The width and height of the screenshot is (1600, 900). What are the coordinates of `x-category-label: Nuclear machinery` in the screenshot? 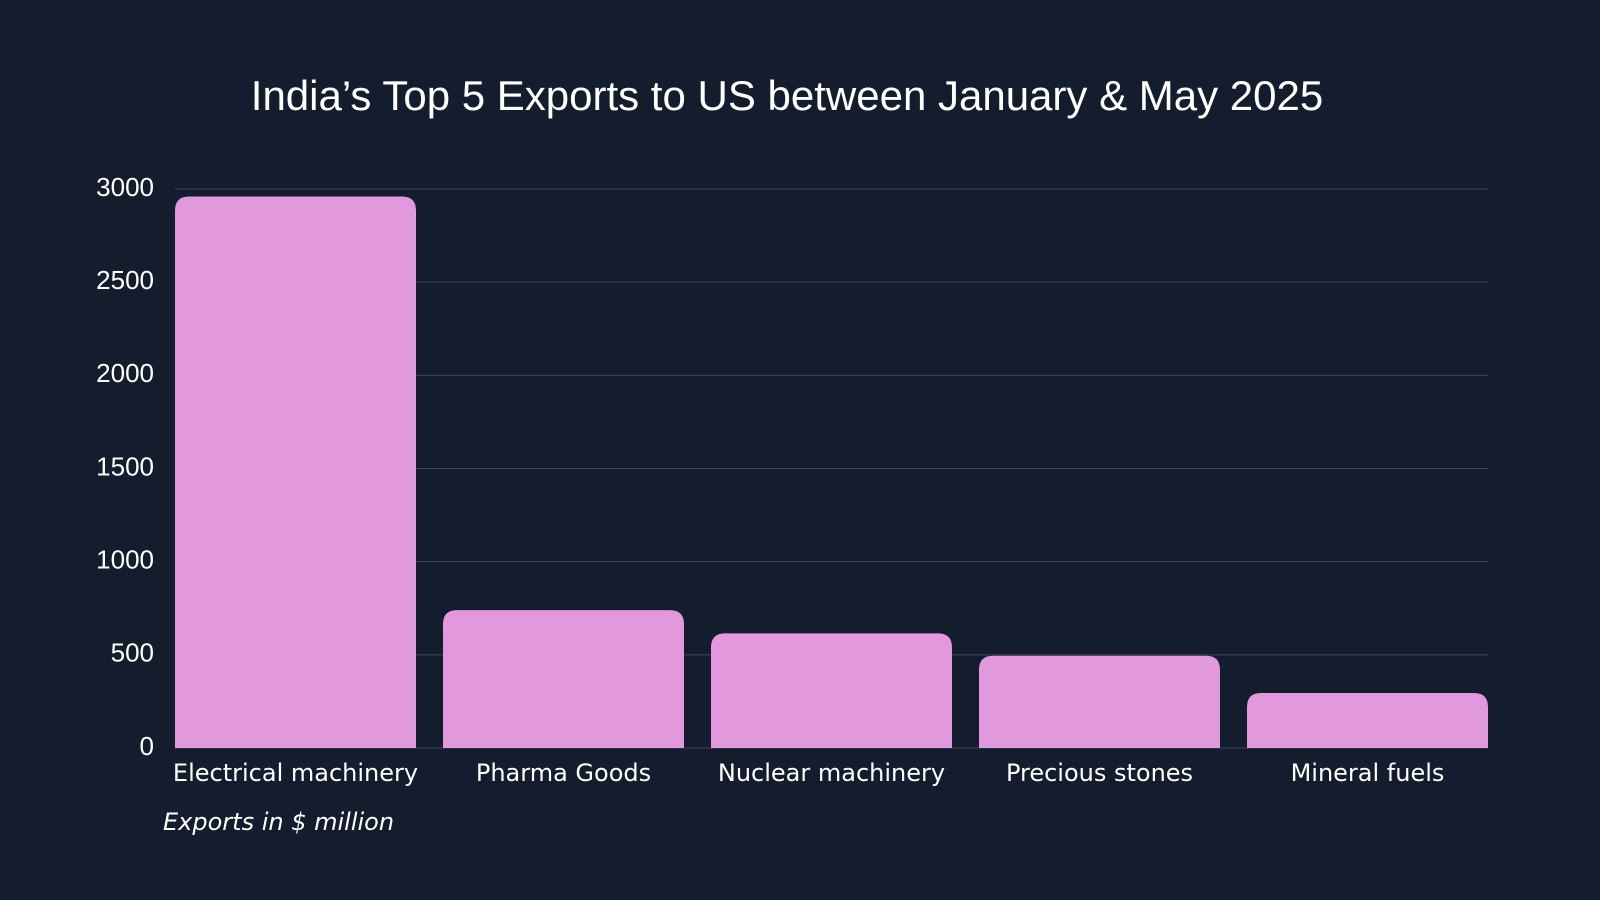 It's located at (831, 773).